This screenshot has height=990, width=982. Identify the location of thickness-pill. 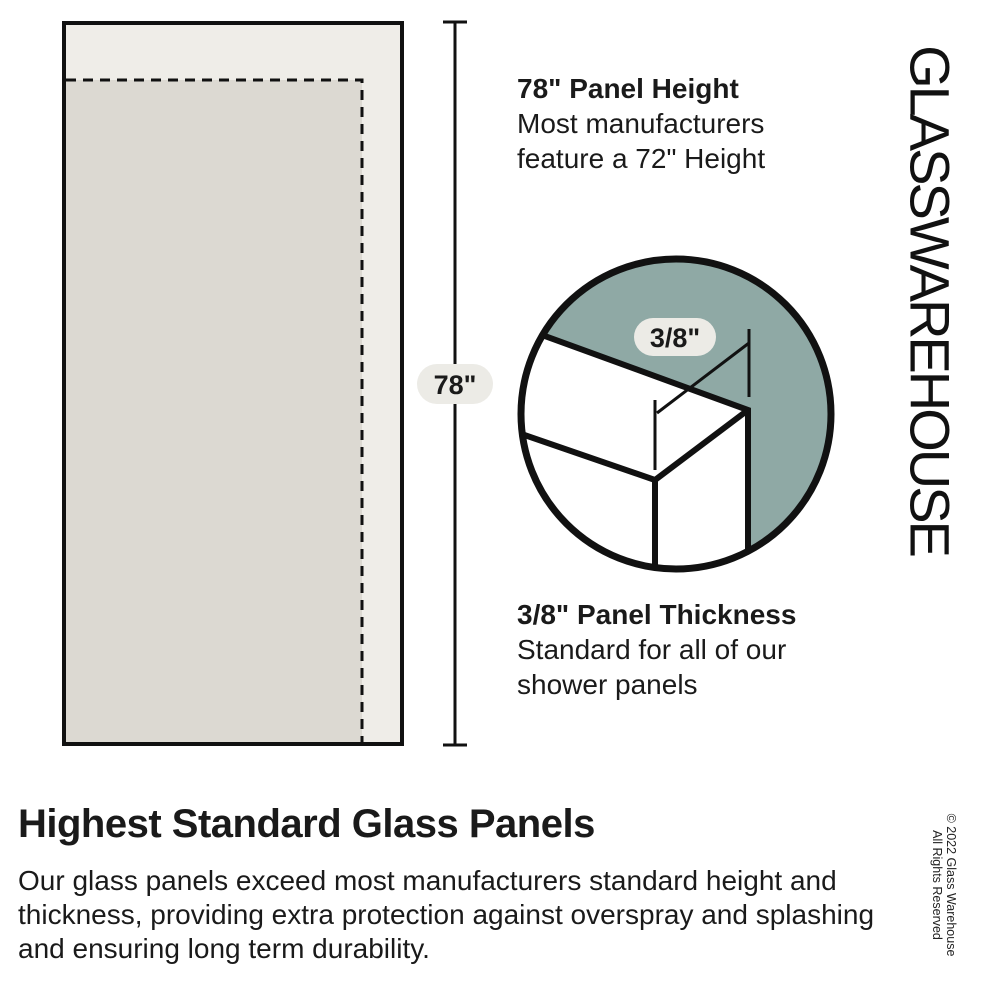
(675, 337).